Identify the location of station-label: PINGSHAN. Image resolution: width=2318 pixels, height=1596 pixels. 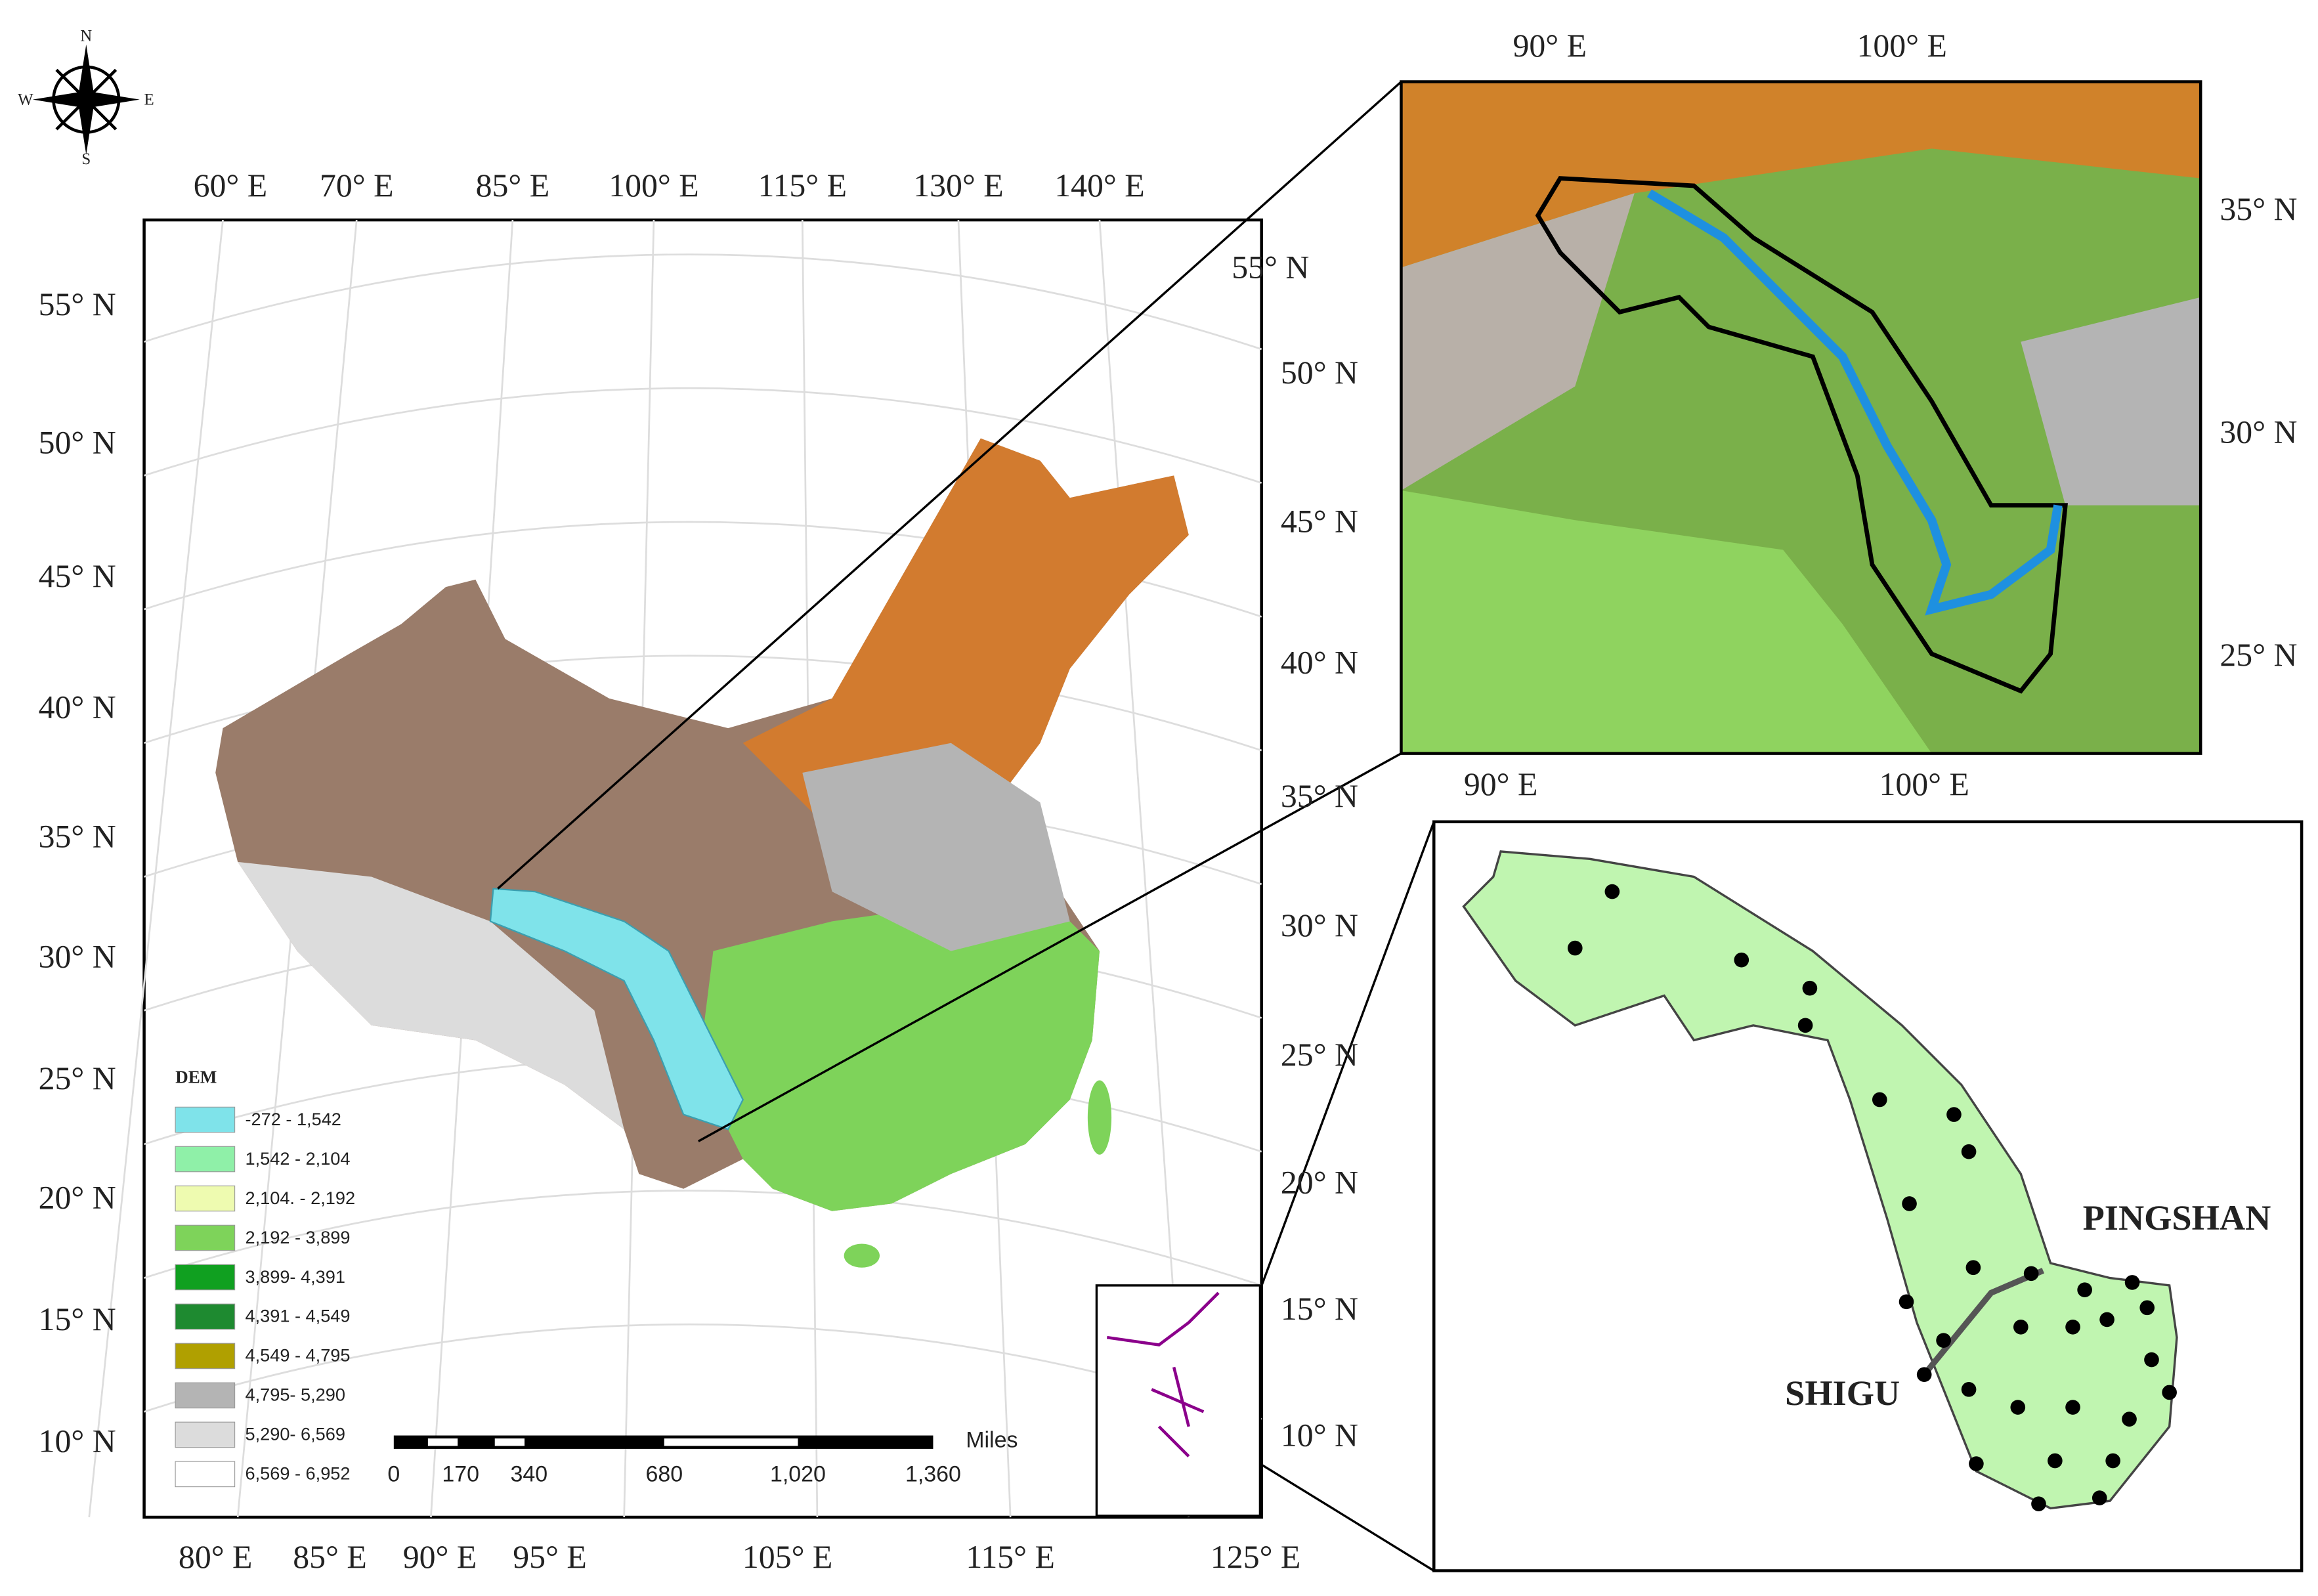
(2177, 1218).